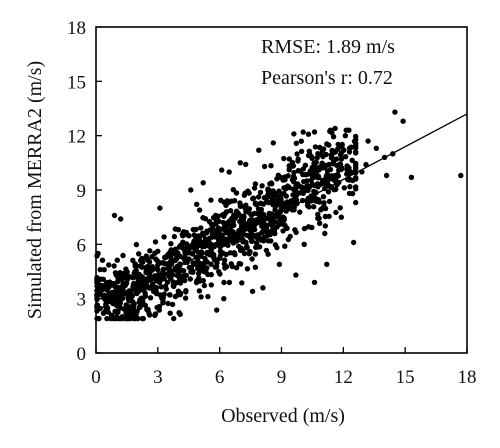 The height and width of the screenshot is (448, 500). I want to click on pearson-annotation: Pearson's r: 0.72, so click(327, 78).